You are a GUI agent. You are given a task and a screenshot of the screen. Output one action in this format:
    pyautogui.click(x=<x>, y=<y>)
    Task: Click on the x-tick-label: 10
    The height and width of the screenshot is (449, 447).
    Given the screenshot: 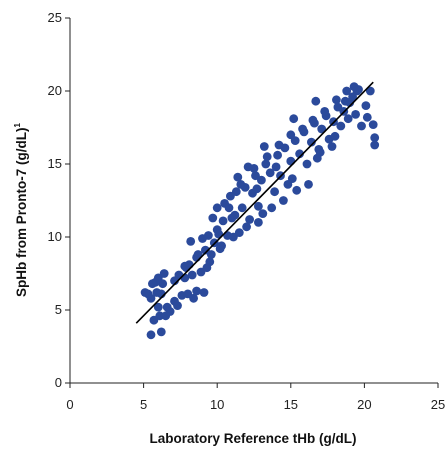 What is the action you would take?
    pyautogui.click(x=217, y=404)
    